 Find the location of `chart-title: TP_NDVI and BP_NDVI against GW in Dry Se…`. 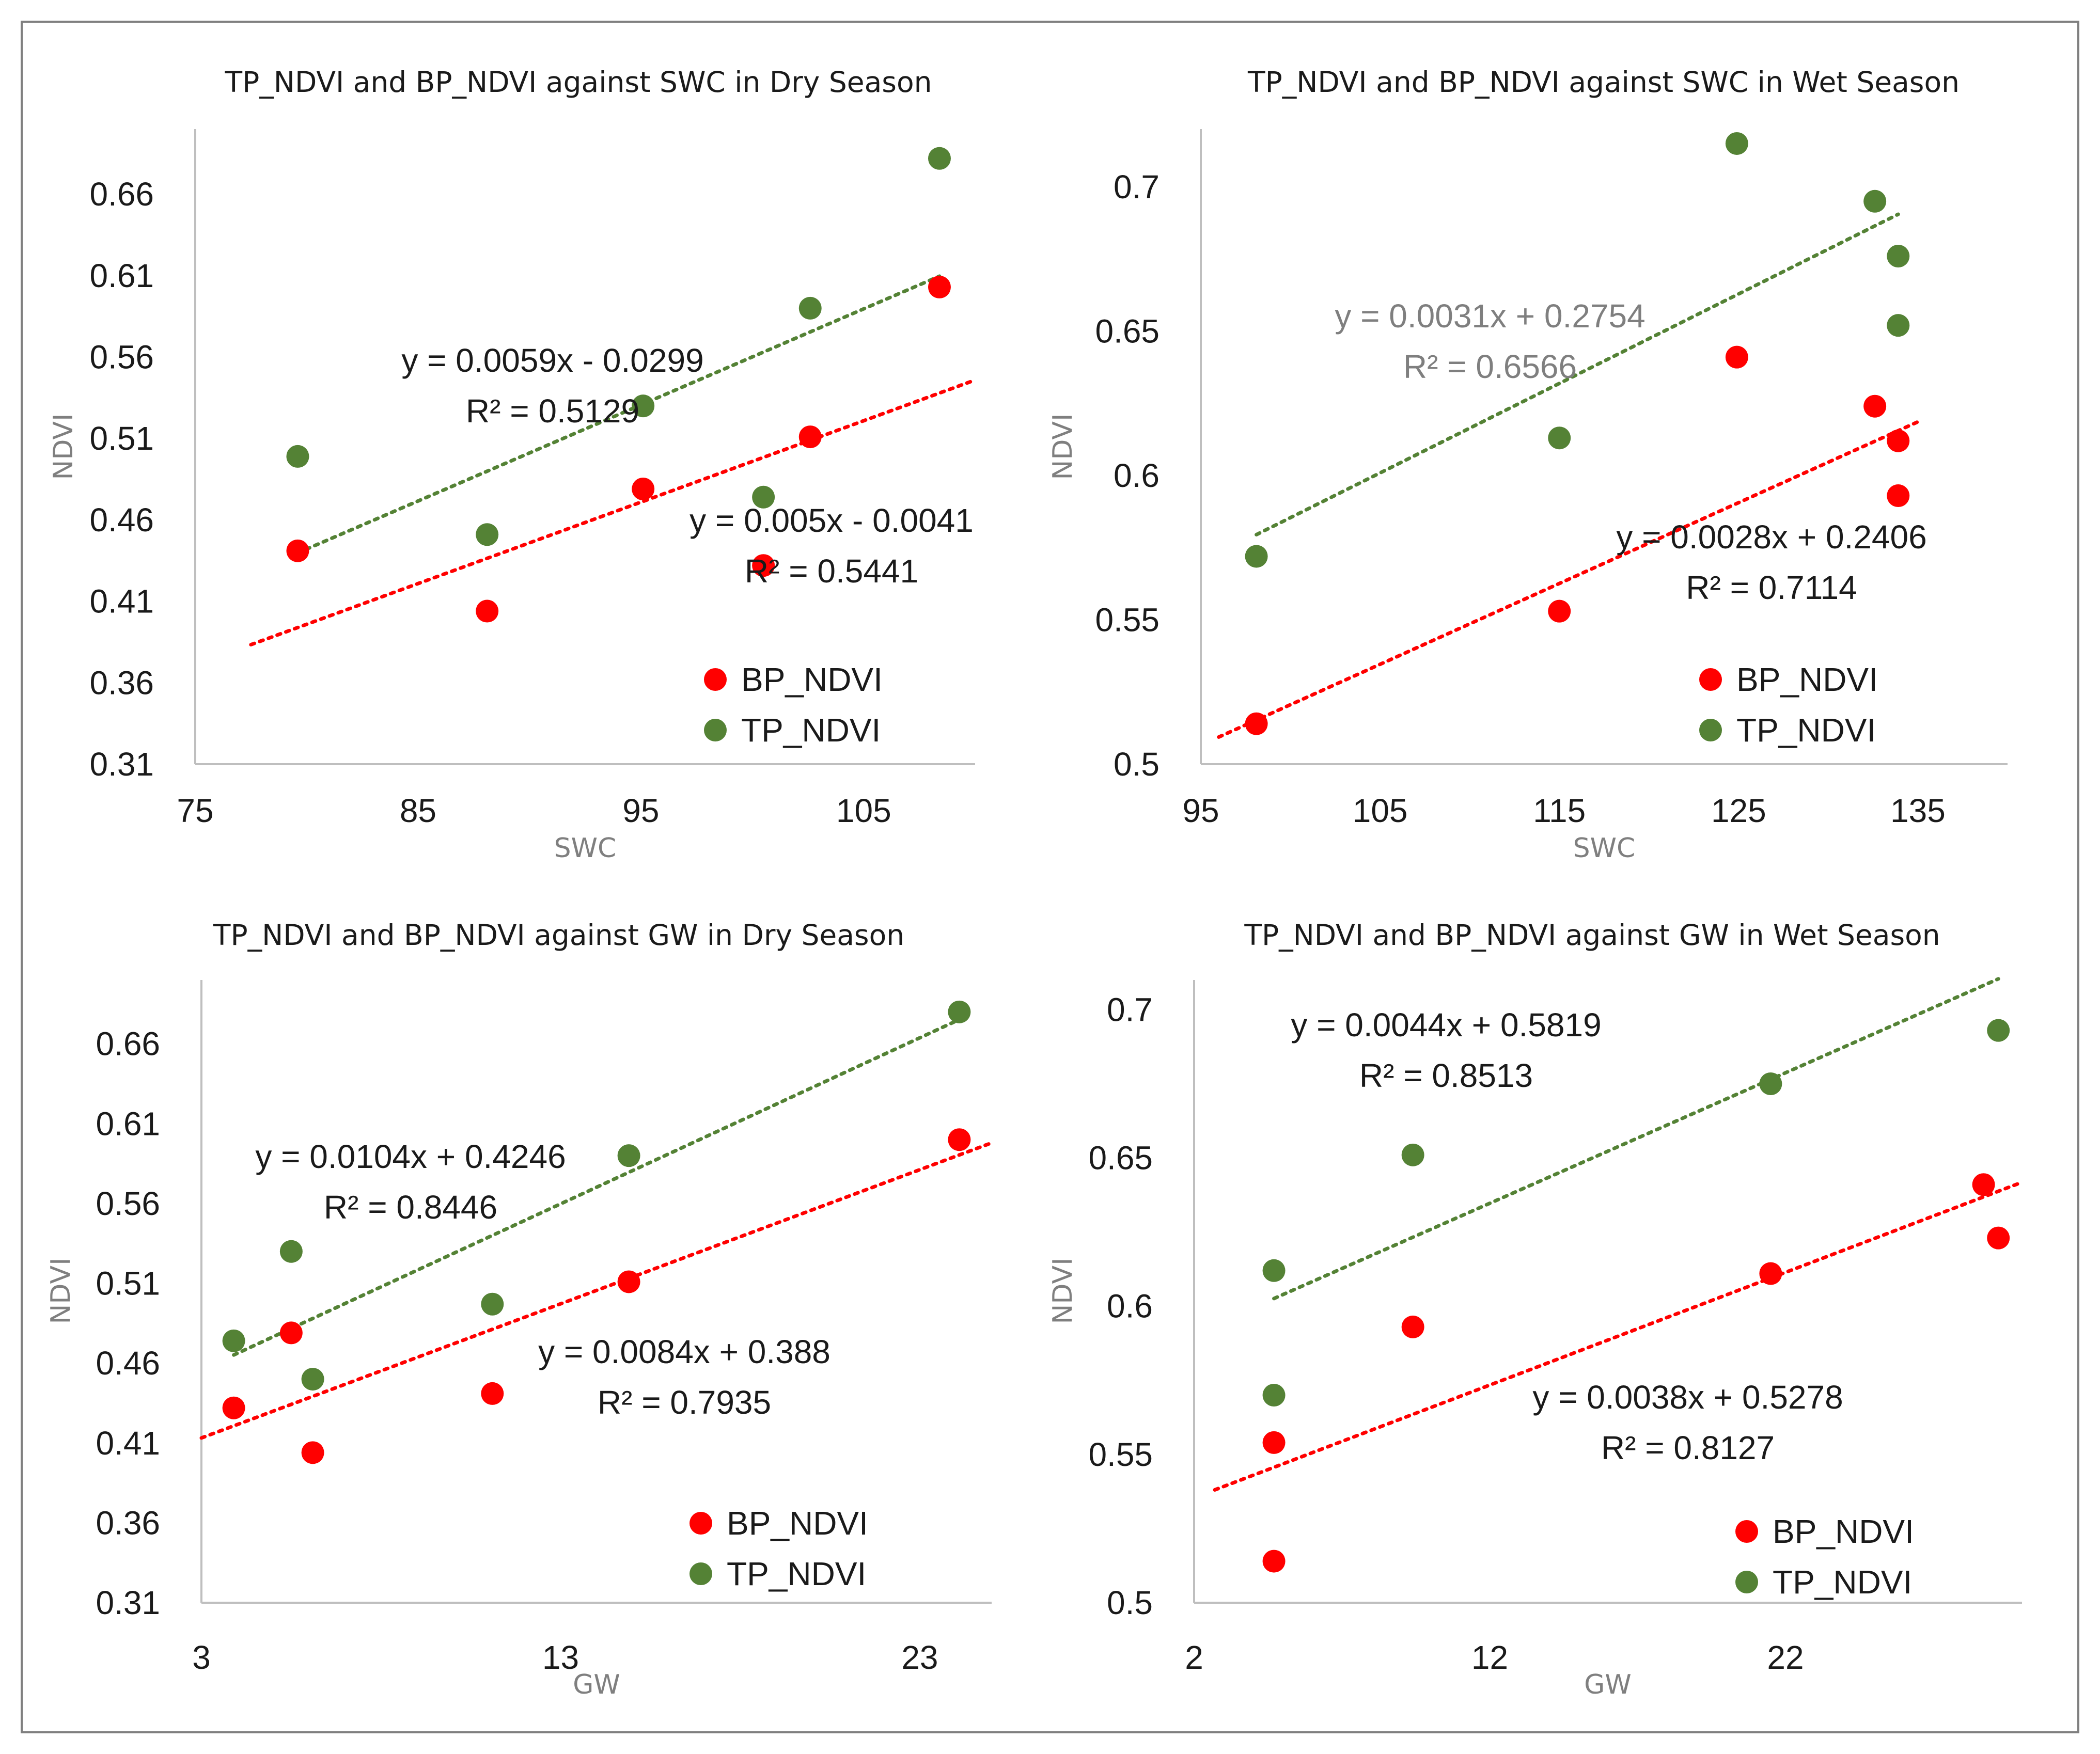

chart-title: TP_NDVI and BP_NDVI against GW in Dry Se… is located at coordinates (559, 935).